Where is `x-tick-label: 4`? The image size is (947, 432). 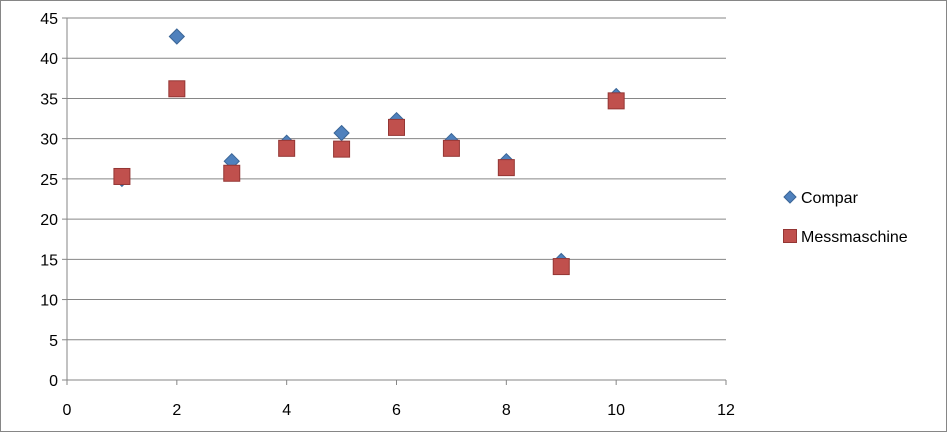
x-tick-label: 4 is located at coordinates (286, 410).